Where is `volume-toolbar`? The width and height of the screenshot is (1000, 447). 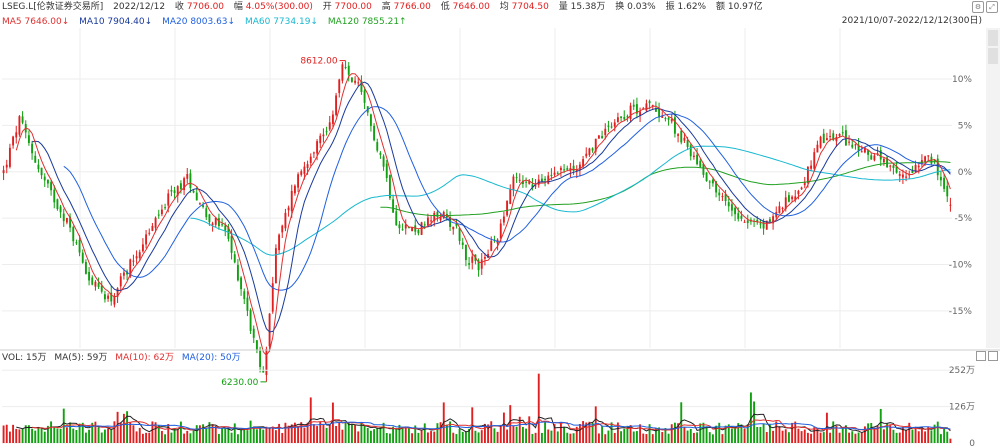 volume-toolbar is located at coordinates (986, 357).